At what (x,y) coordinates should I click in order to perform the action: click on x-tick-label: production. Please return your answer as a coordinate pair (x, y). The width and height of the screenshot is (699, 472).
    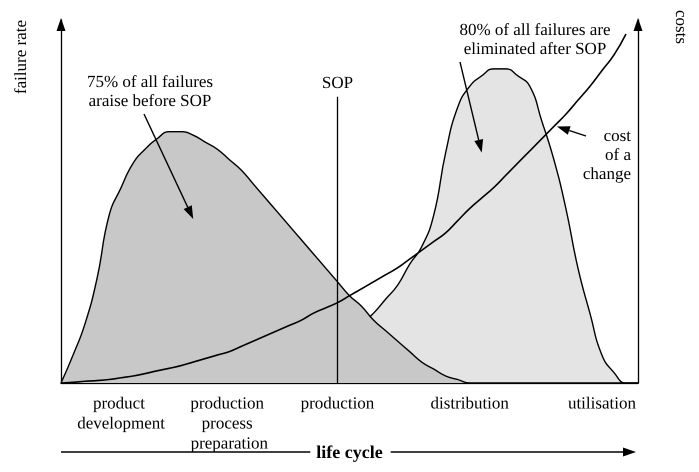
    Looking at the image, I should click on (337, 403).